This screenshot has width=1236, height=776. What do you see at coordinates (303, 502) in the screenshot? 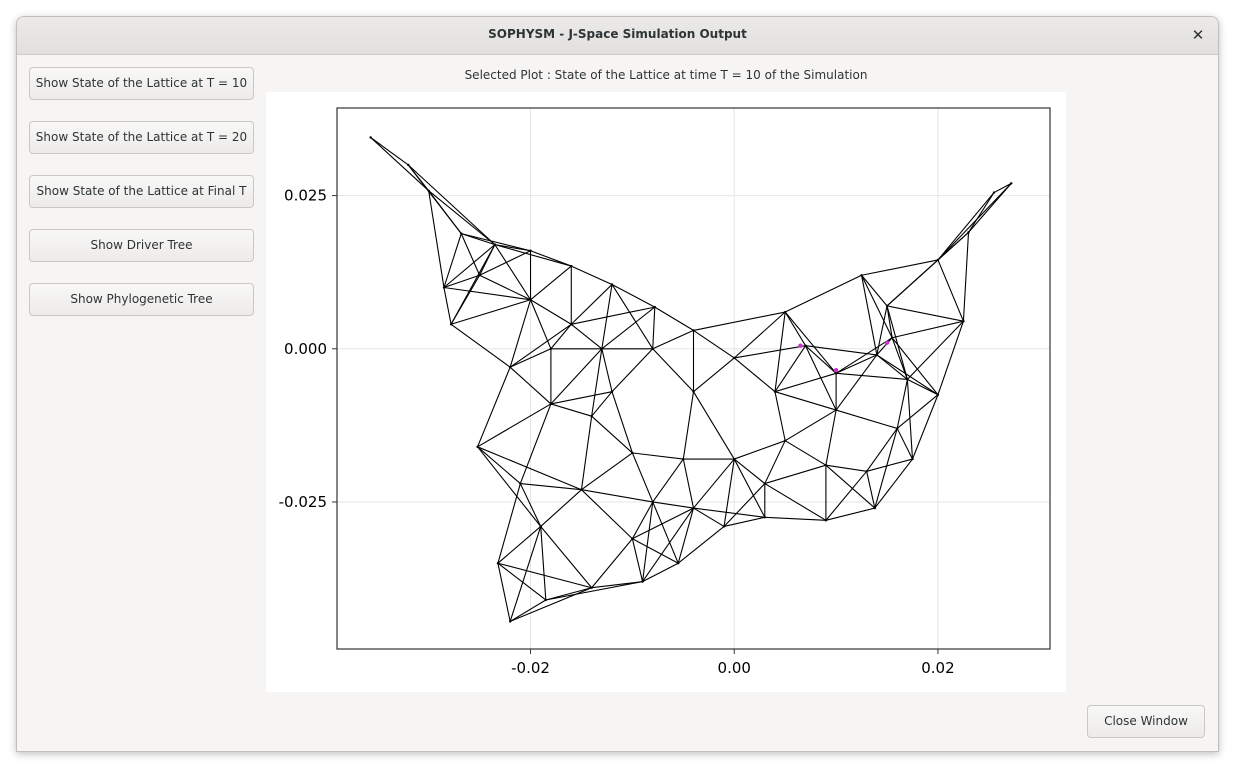
I see `y-tick-label: -0.025` at bounding box center [303, 502].